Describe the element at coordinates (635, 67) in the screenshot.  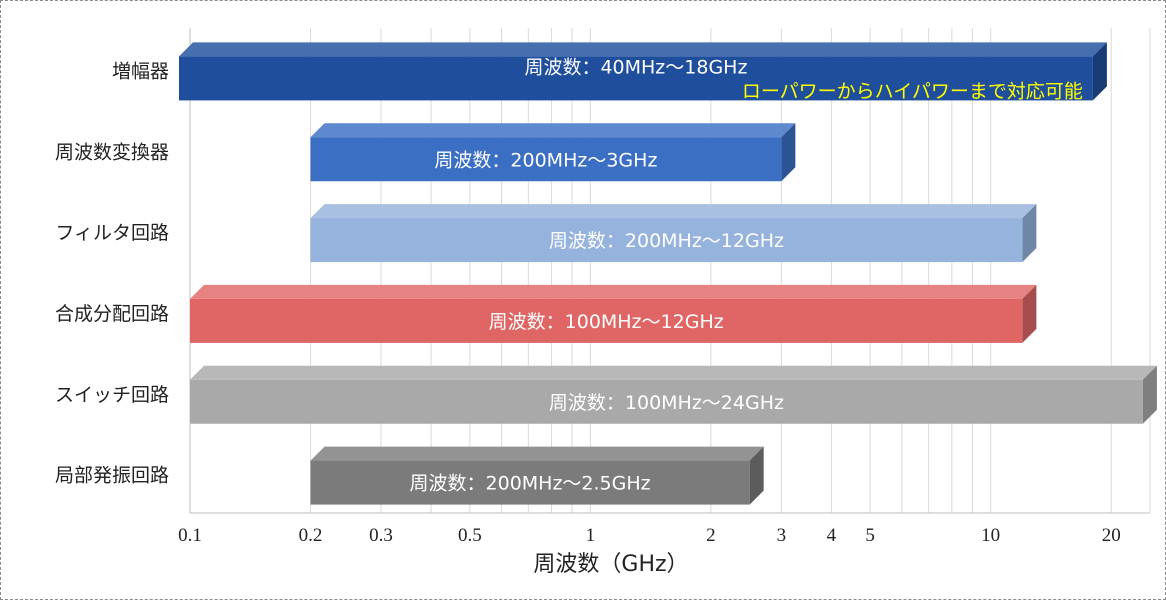
I see `bar-label: 周波数：40MHz～18GHz` at that location.